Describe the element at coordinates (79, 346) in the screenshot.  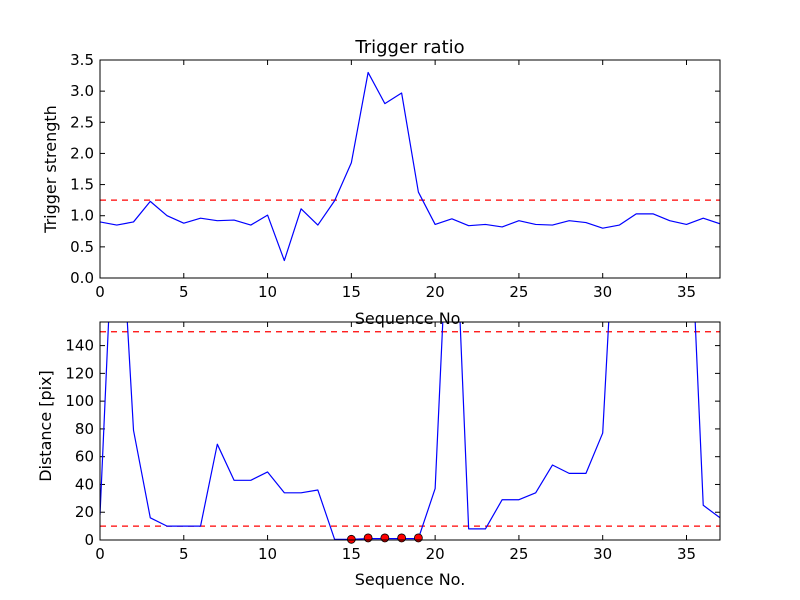
I see `bottom-y-tick-label: 140` at that location.